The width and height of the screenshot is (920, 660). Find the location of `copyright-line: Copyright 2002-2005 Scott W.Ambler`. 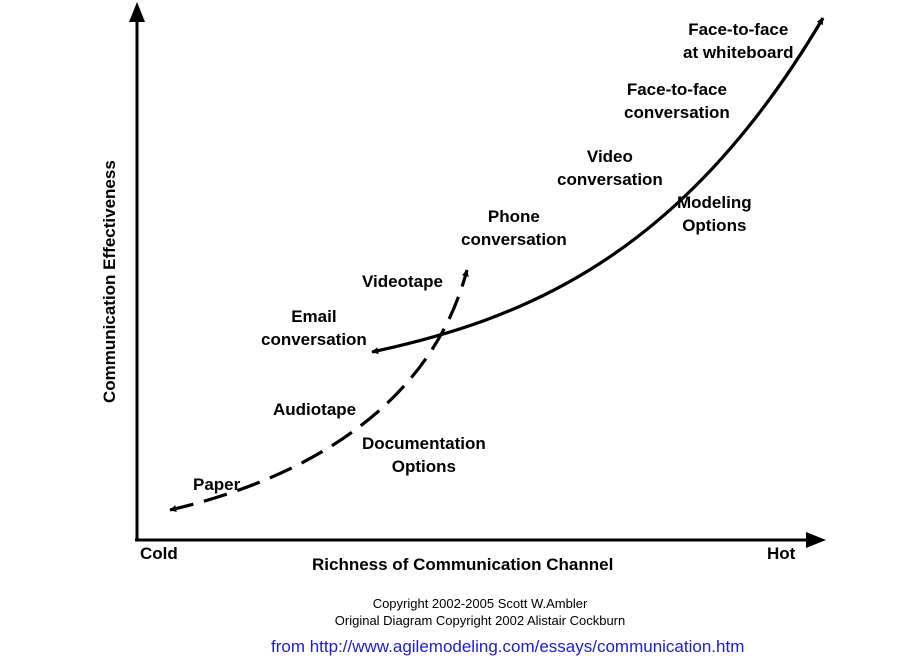

copyright-line: Copyright 2002-2005 Scott W.Ambler is located at coordinates (480, 603).